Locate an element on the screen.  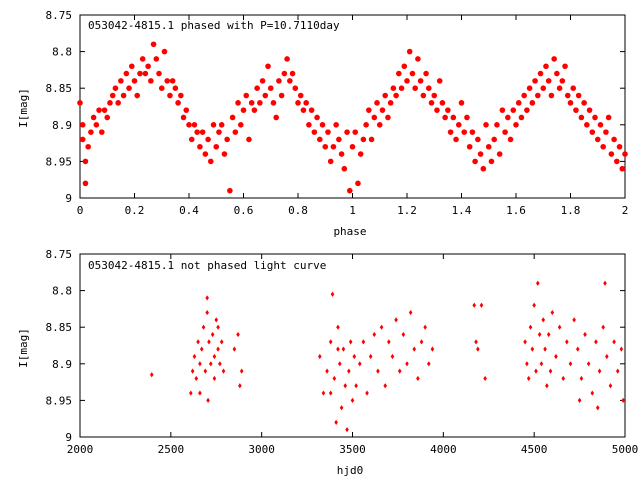
top-x-tick-label: 0.8 is located at coordinates (298, 210).